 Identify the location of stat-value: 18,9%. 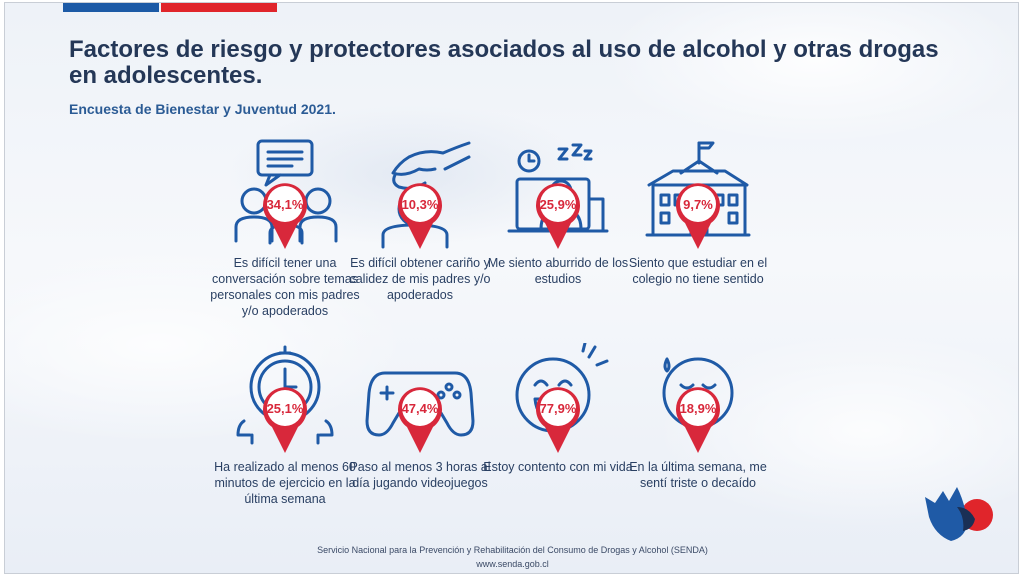
(698, 408).